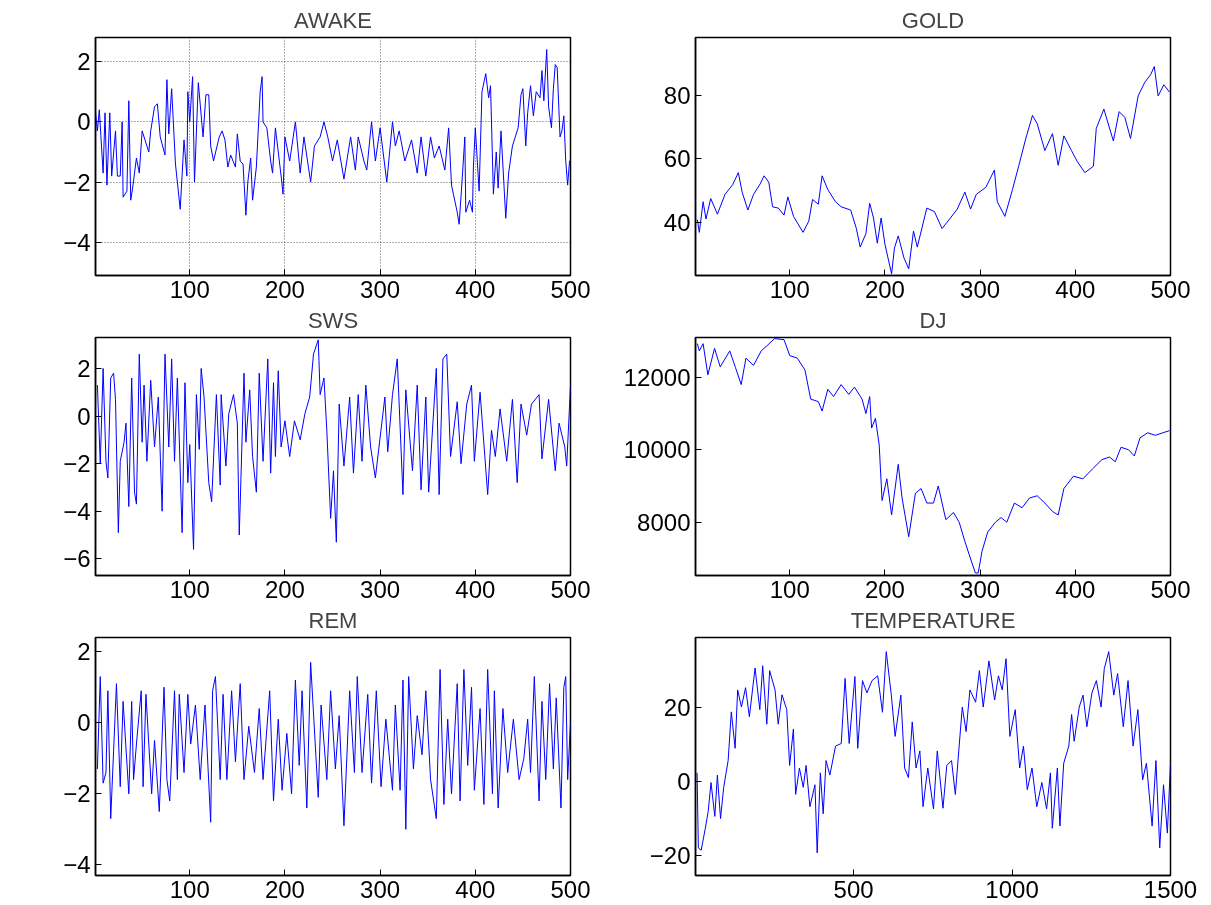 This screenshot has height=905, width=1211. What do you see at coordinates (664, 522) in the screenshot?
I see `y-tick-label: 8000` at bounding box center [664, 522].